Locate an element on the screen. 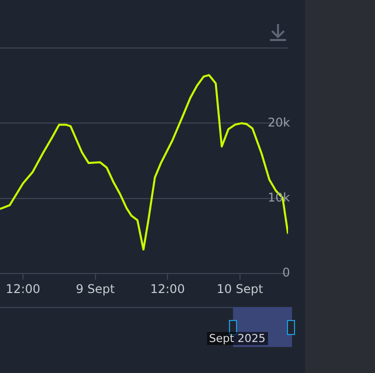  x-tick-label: 10 Sept is located at coordinates (240, 289).